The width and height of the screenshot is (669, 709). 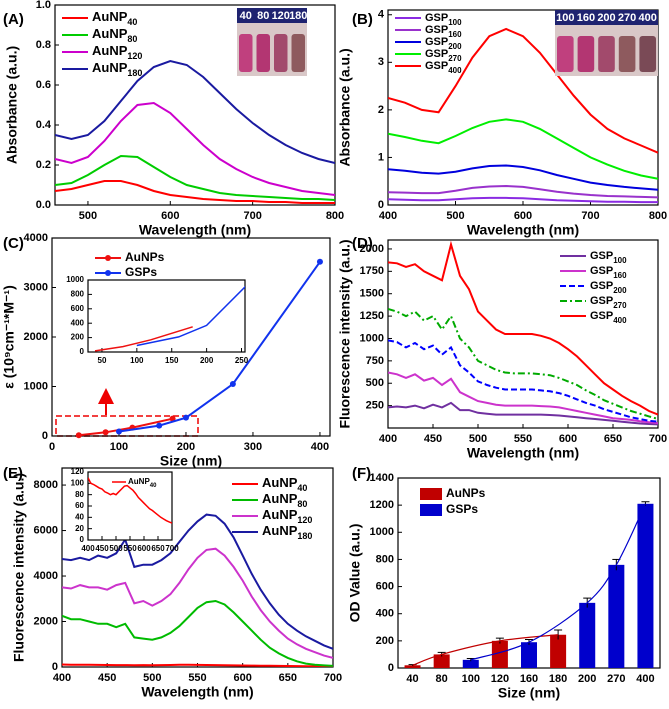 What do you see at coordinates (186, 447) in the screenshot?
I see `x-tick-label: 200` at bounding box center [186, 447].